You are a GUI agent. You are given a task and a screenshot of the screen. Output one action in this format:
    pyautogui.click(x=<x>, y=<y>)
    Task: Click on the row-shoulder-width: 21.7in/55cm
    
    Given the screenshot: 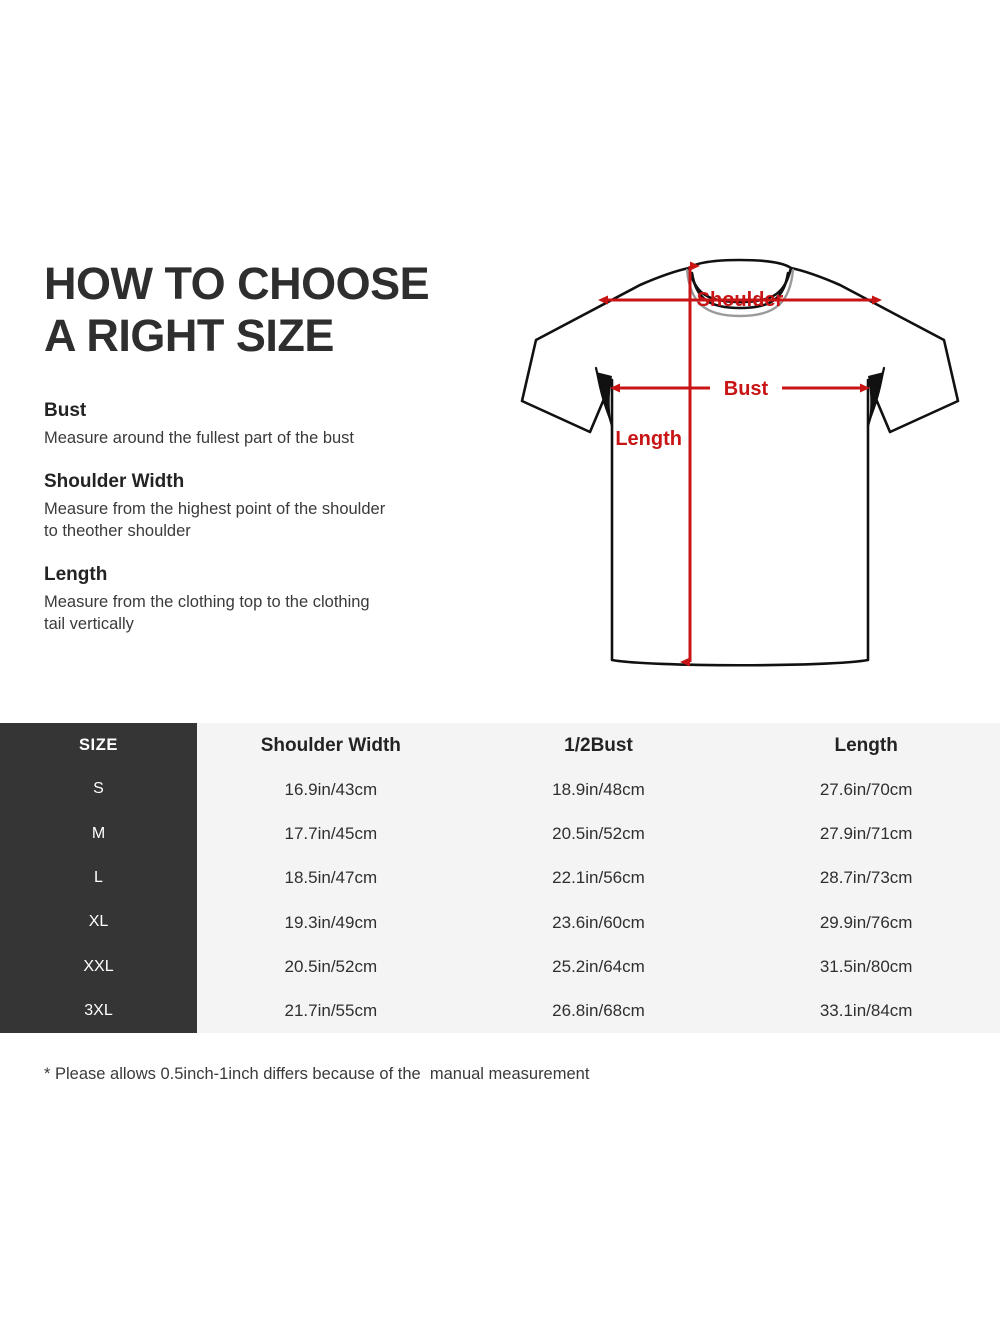 What is the action you would take?
    pyautogui.click(x=331, y=1011)
    